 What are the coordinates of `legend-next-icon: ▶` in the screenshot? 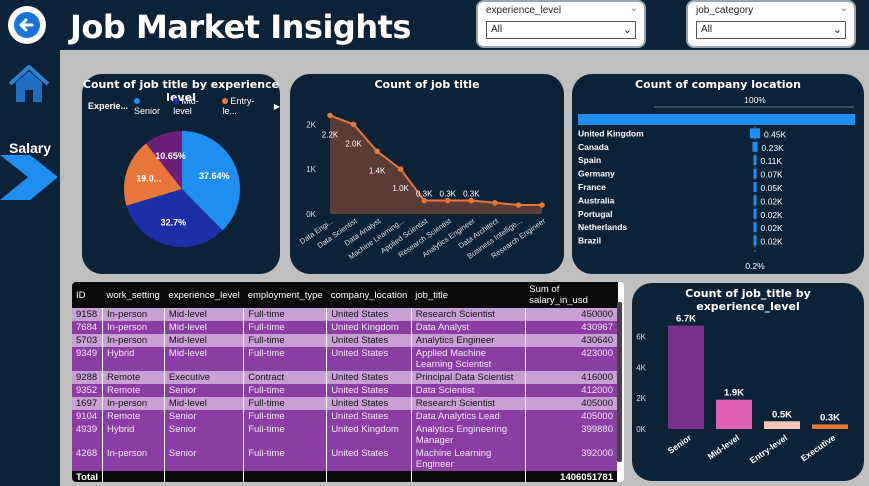 It's located at (276, 106).